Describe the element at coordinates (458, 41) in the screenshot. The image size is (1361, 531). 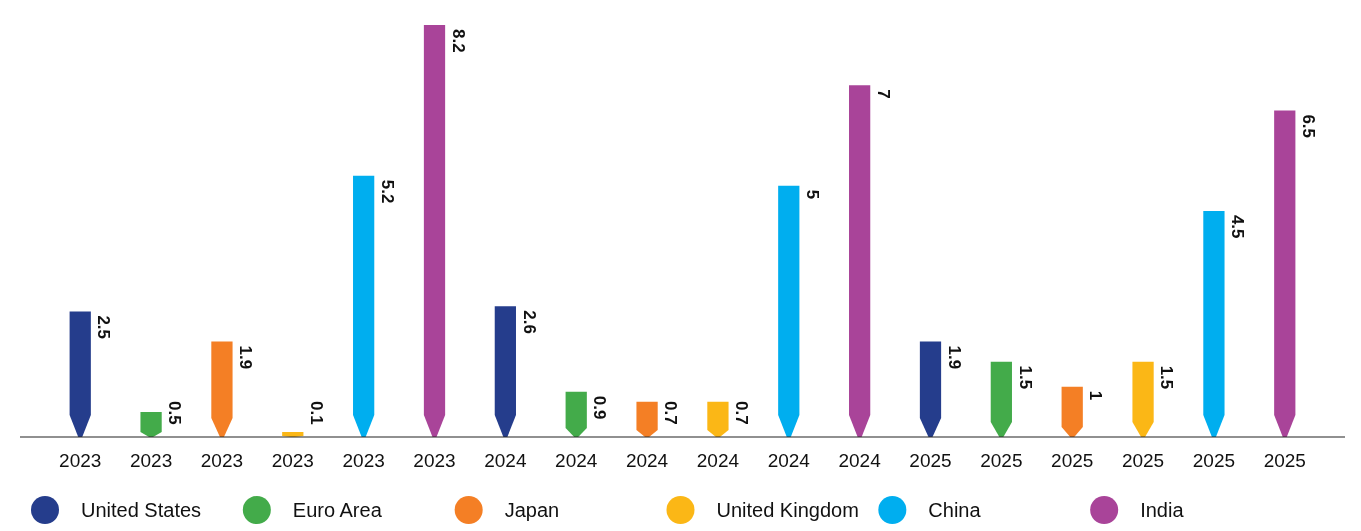
I see `data-label: 8.2` at that location.